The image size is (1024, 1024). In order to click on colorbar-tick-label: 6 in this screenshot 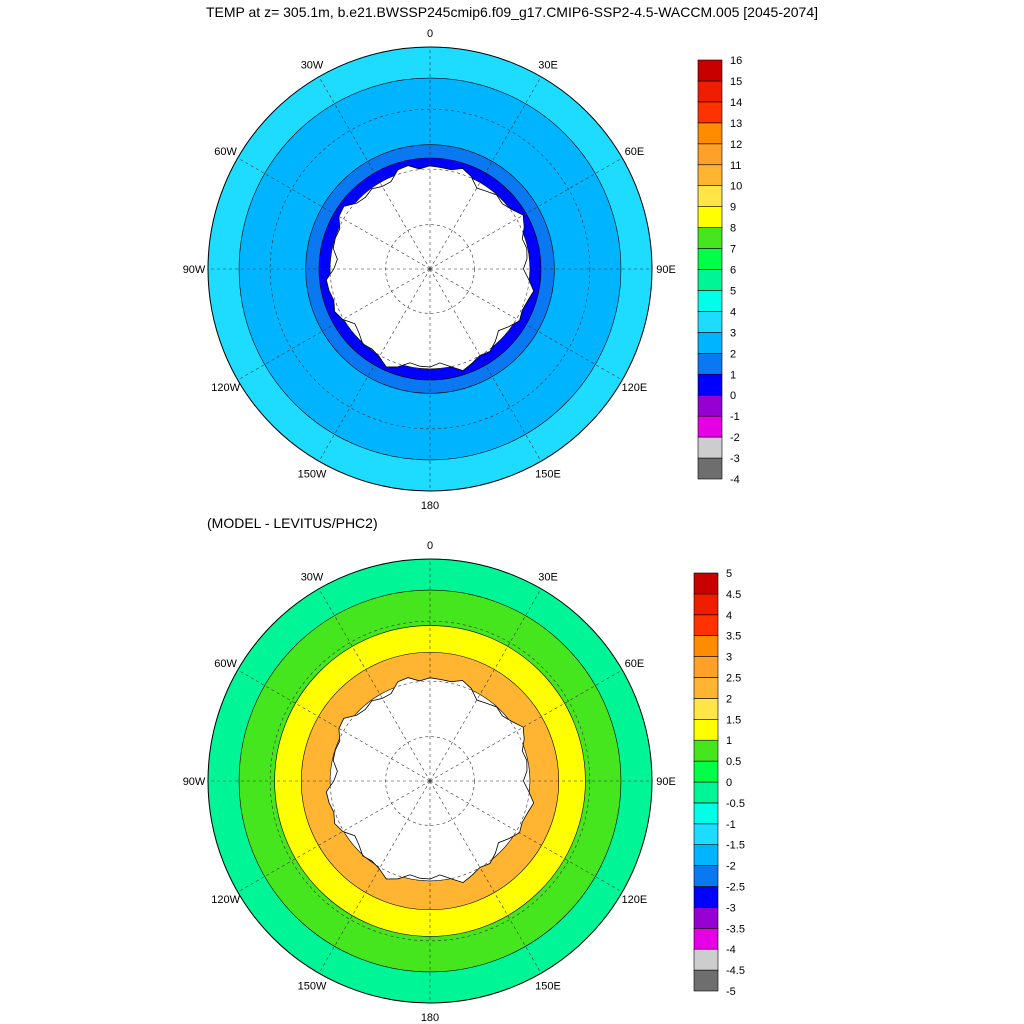, I will do `click(733, 271)`.